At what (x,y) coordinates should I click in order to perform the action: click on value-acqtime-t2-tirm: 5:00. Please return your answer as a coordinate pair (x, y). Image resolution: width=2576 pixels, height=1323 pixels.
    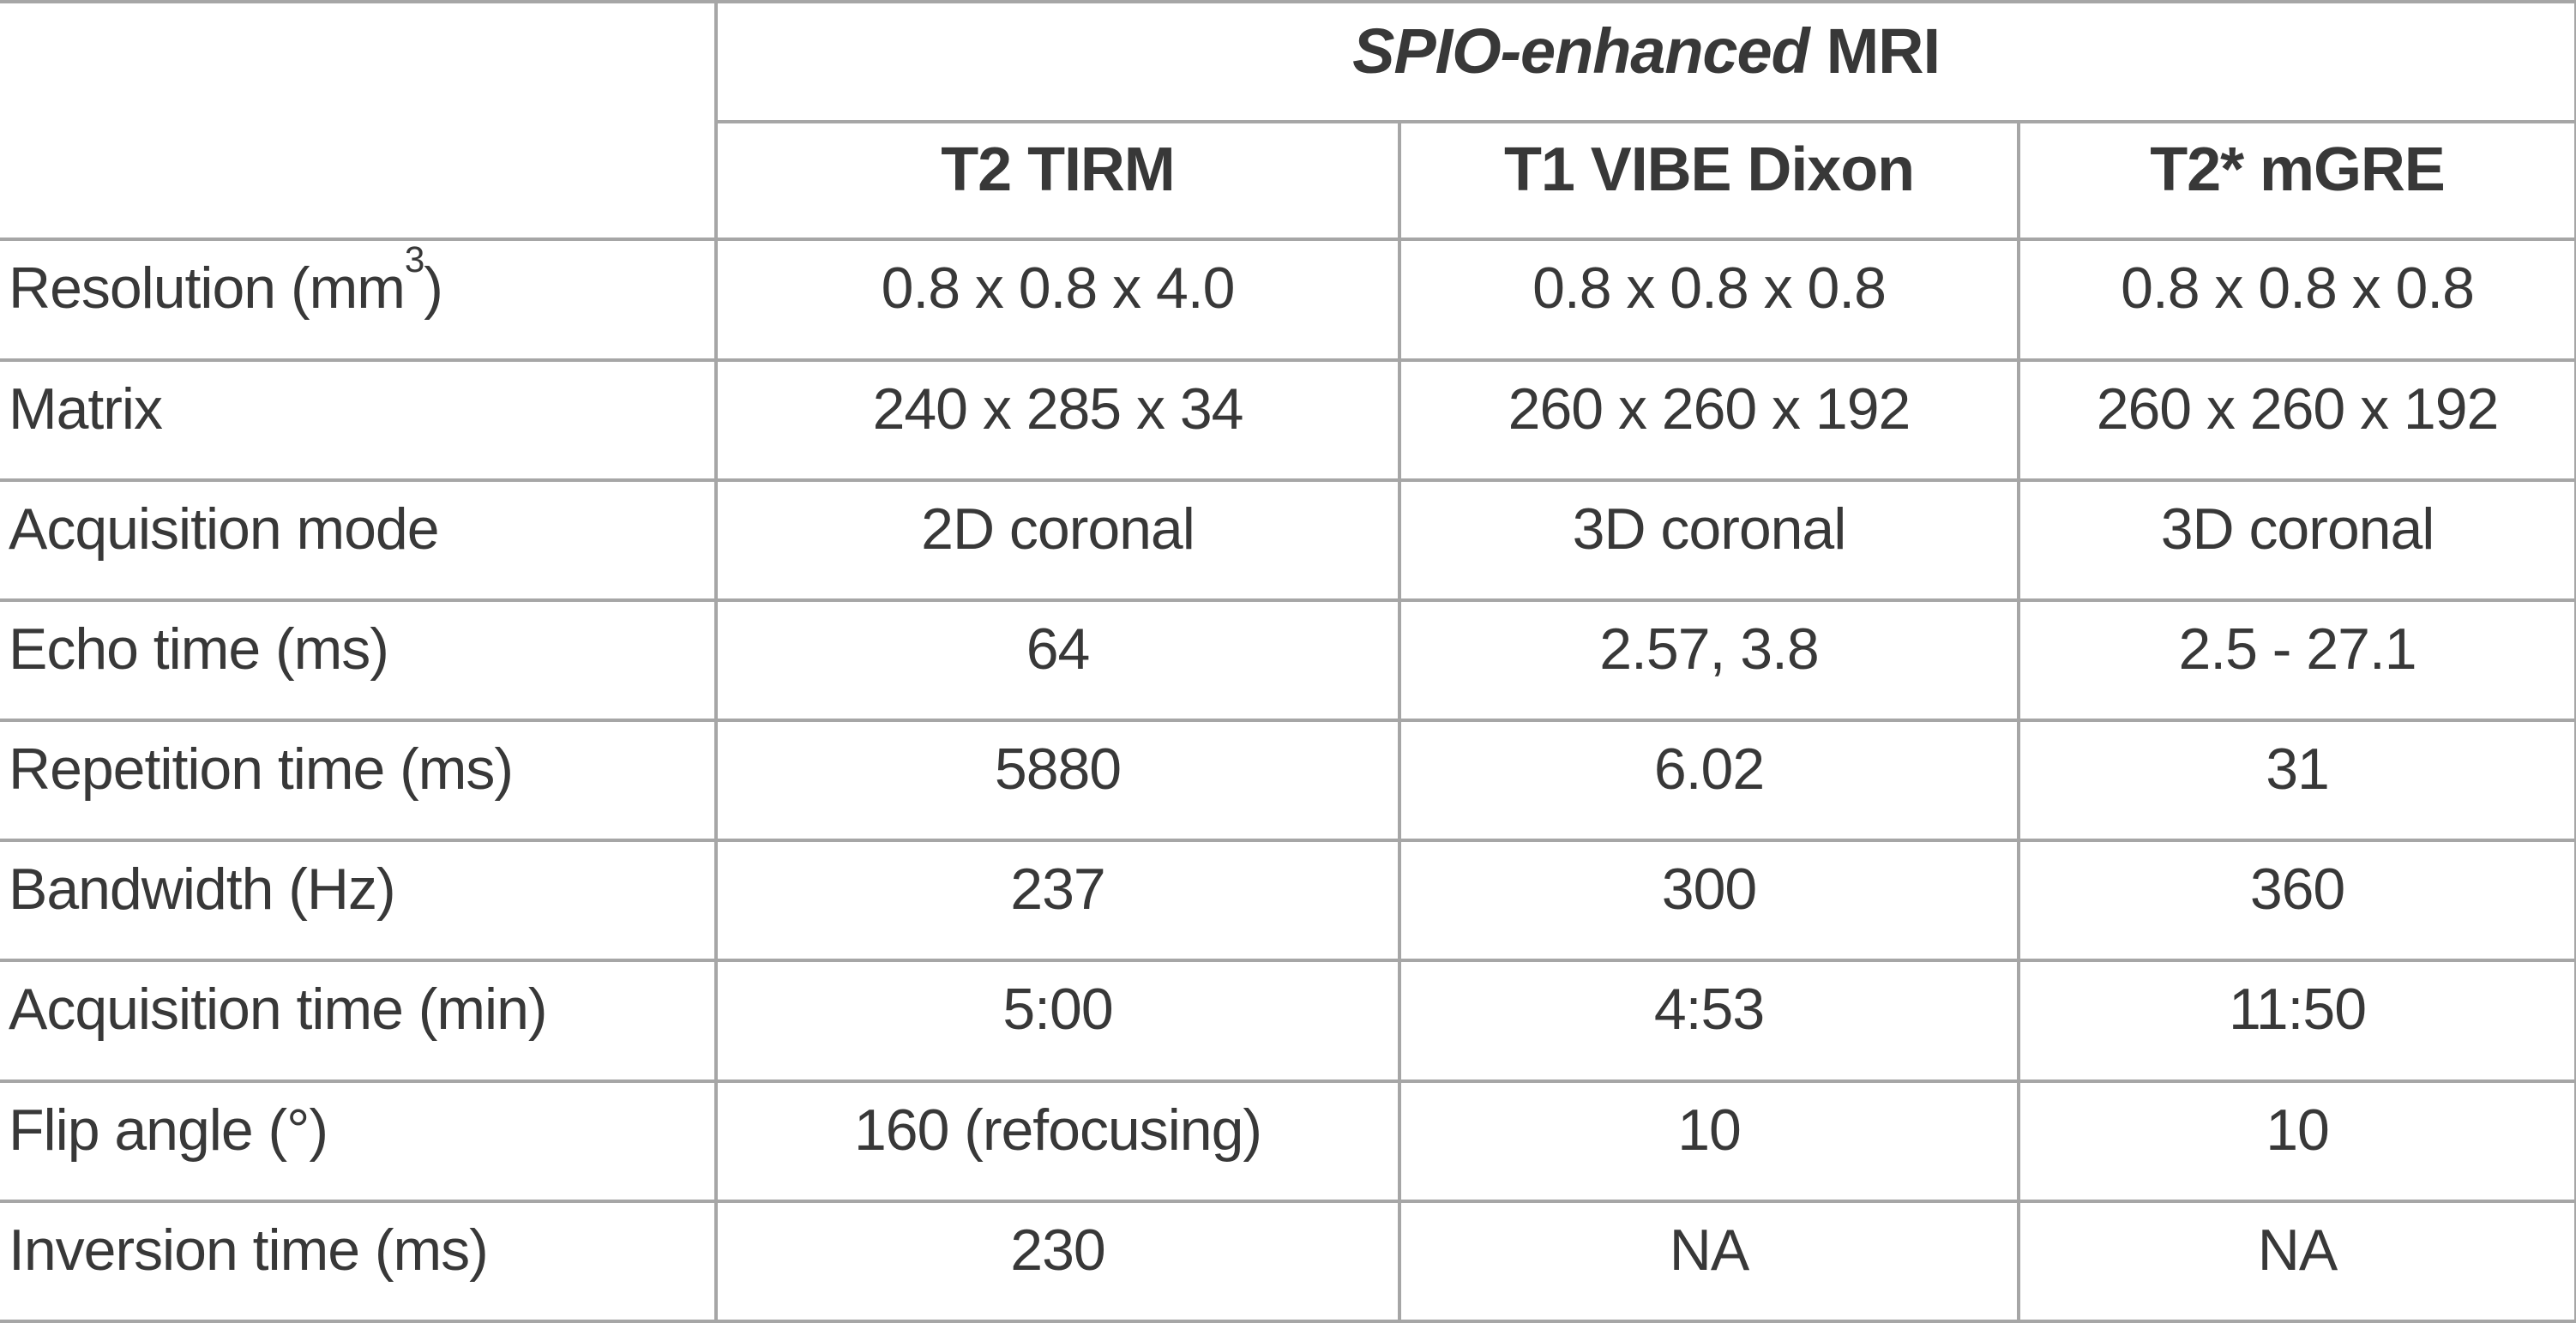
    Looking at the image, I should click on (1057, 1021).